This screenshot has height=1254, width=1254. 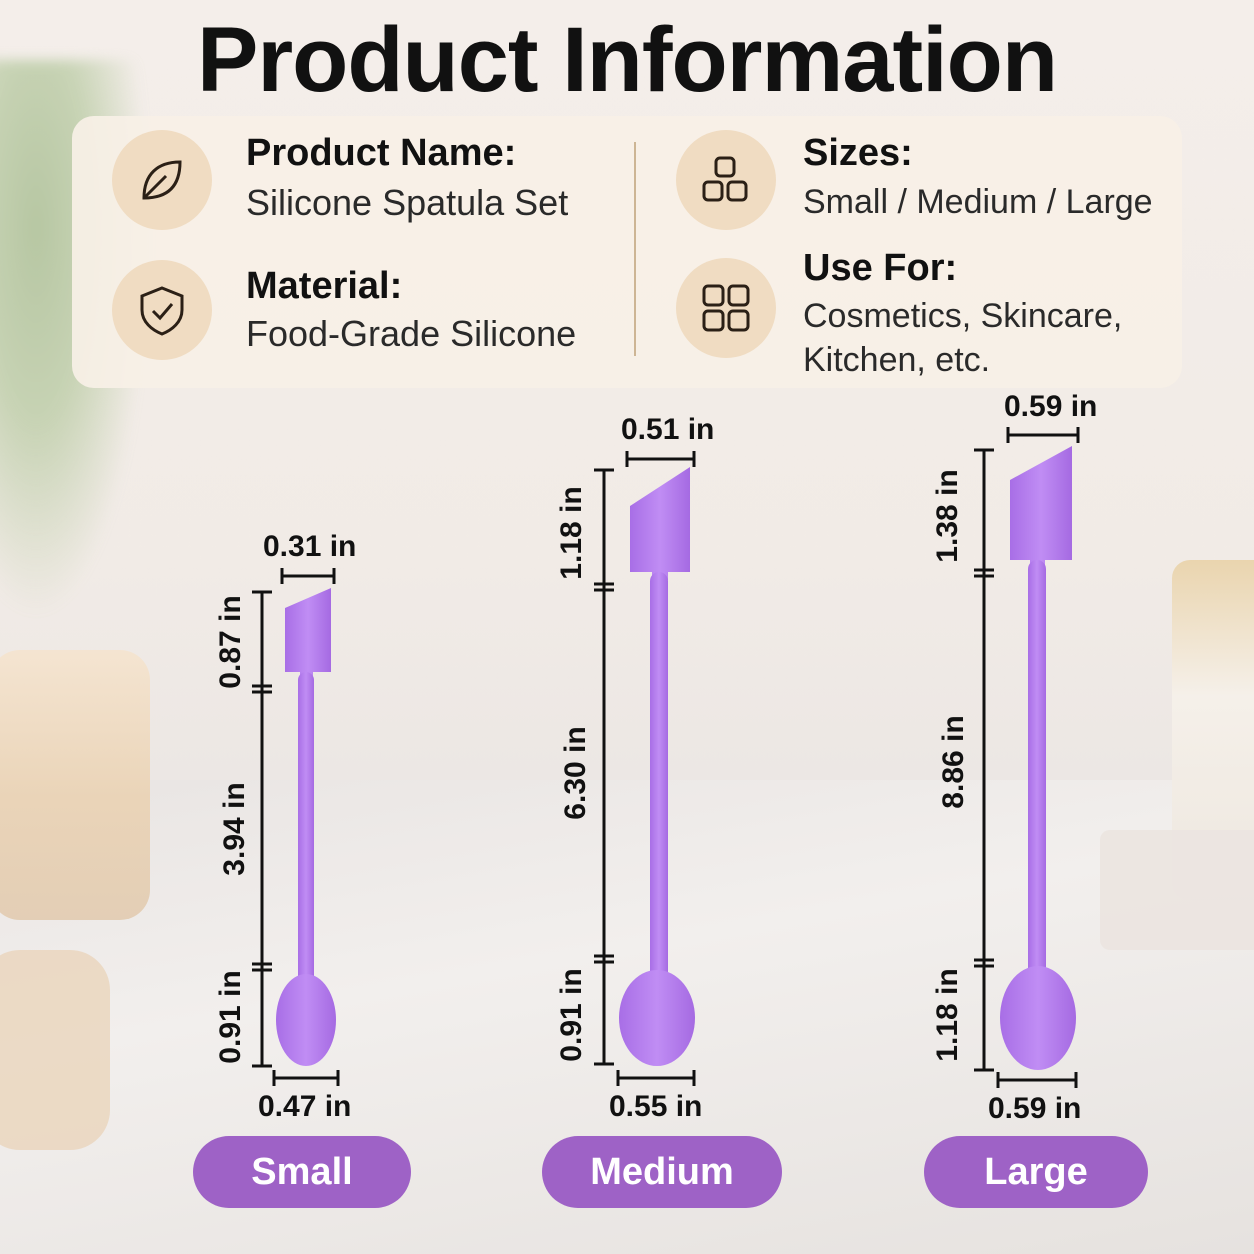 I want to click on use-for-label: Use For:, so click(x=880, y=268).